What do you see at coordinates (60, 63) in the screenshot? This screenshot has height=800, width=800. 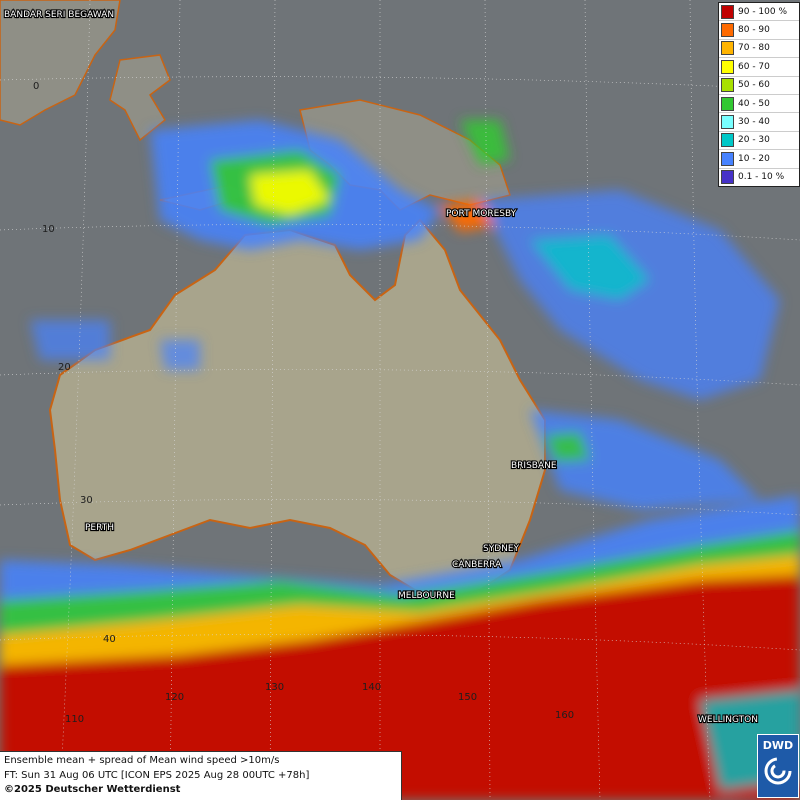 I see `borneo` at bounding box center [60, 63].